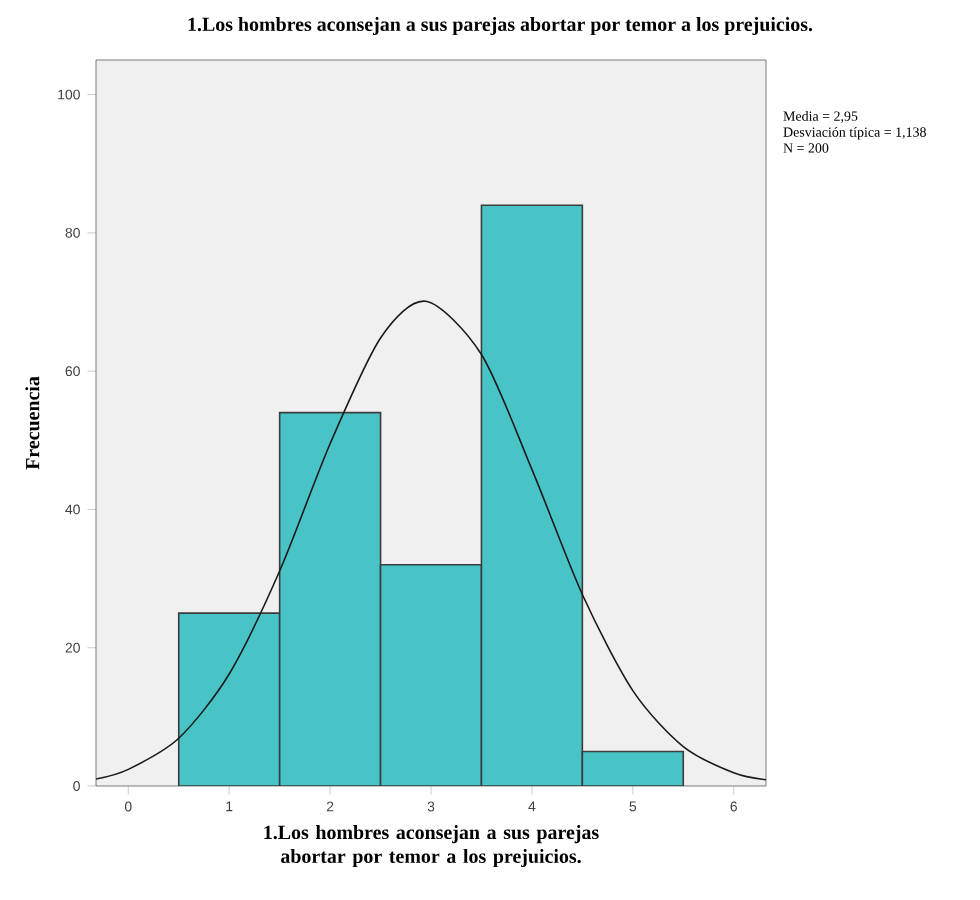  Describe the element at coordinates (431, 846) in the screenshot. I see `x-axis-title: 1.Los hombres aconsejan a sus parejas abortar por temor a los prejuicios.` at that location.